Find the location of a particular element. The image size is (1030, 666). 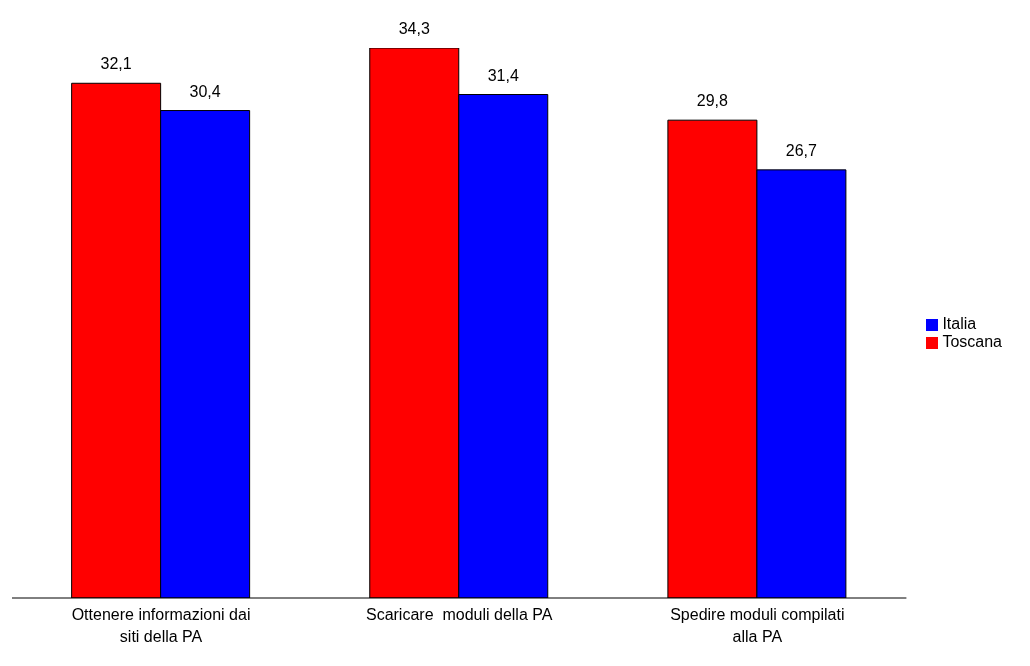

data-label: 34,3 is located at coordinates (414, 28).